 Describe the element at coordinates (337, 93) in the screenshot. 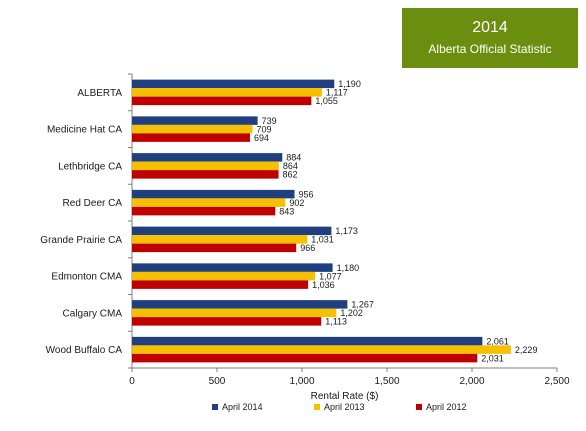

I see `data-label: 1,117` at that location.